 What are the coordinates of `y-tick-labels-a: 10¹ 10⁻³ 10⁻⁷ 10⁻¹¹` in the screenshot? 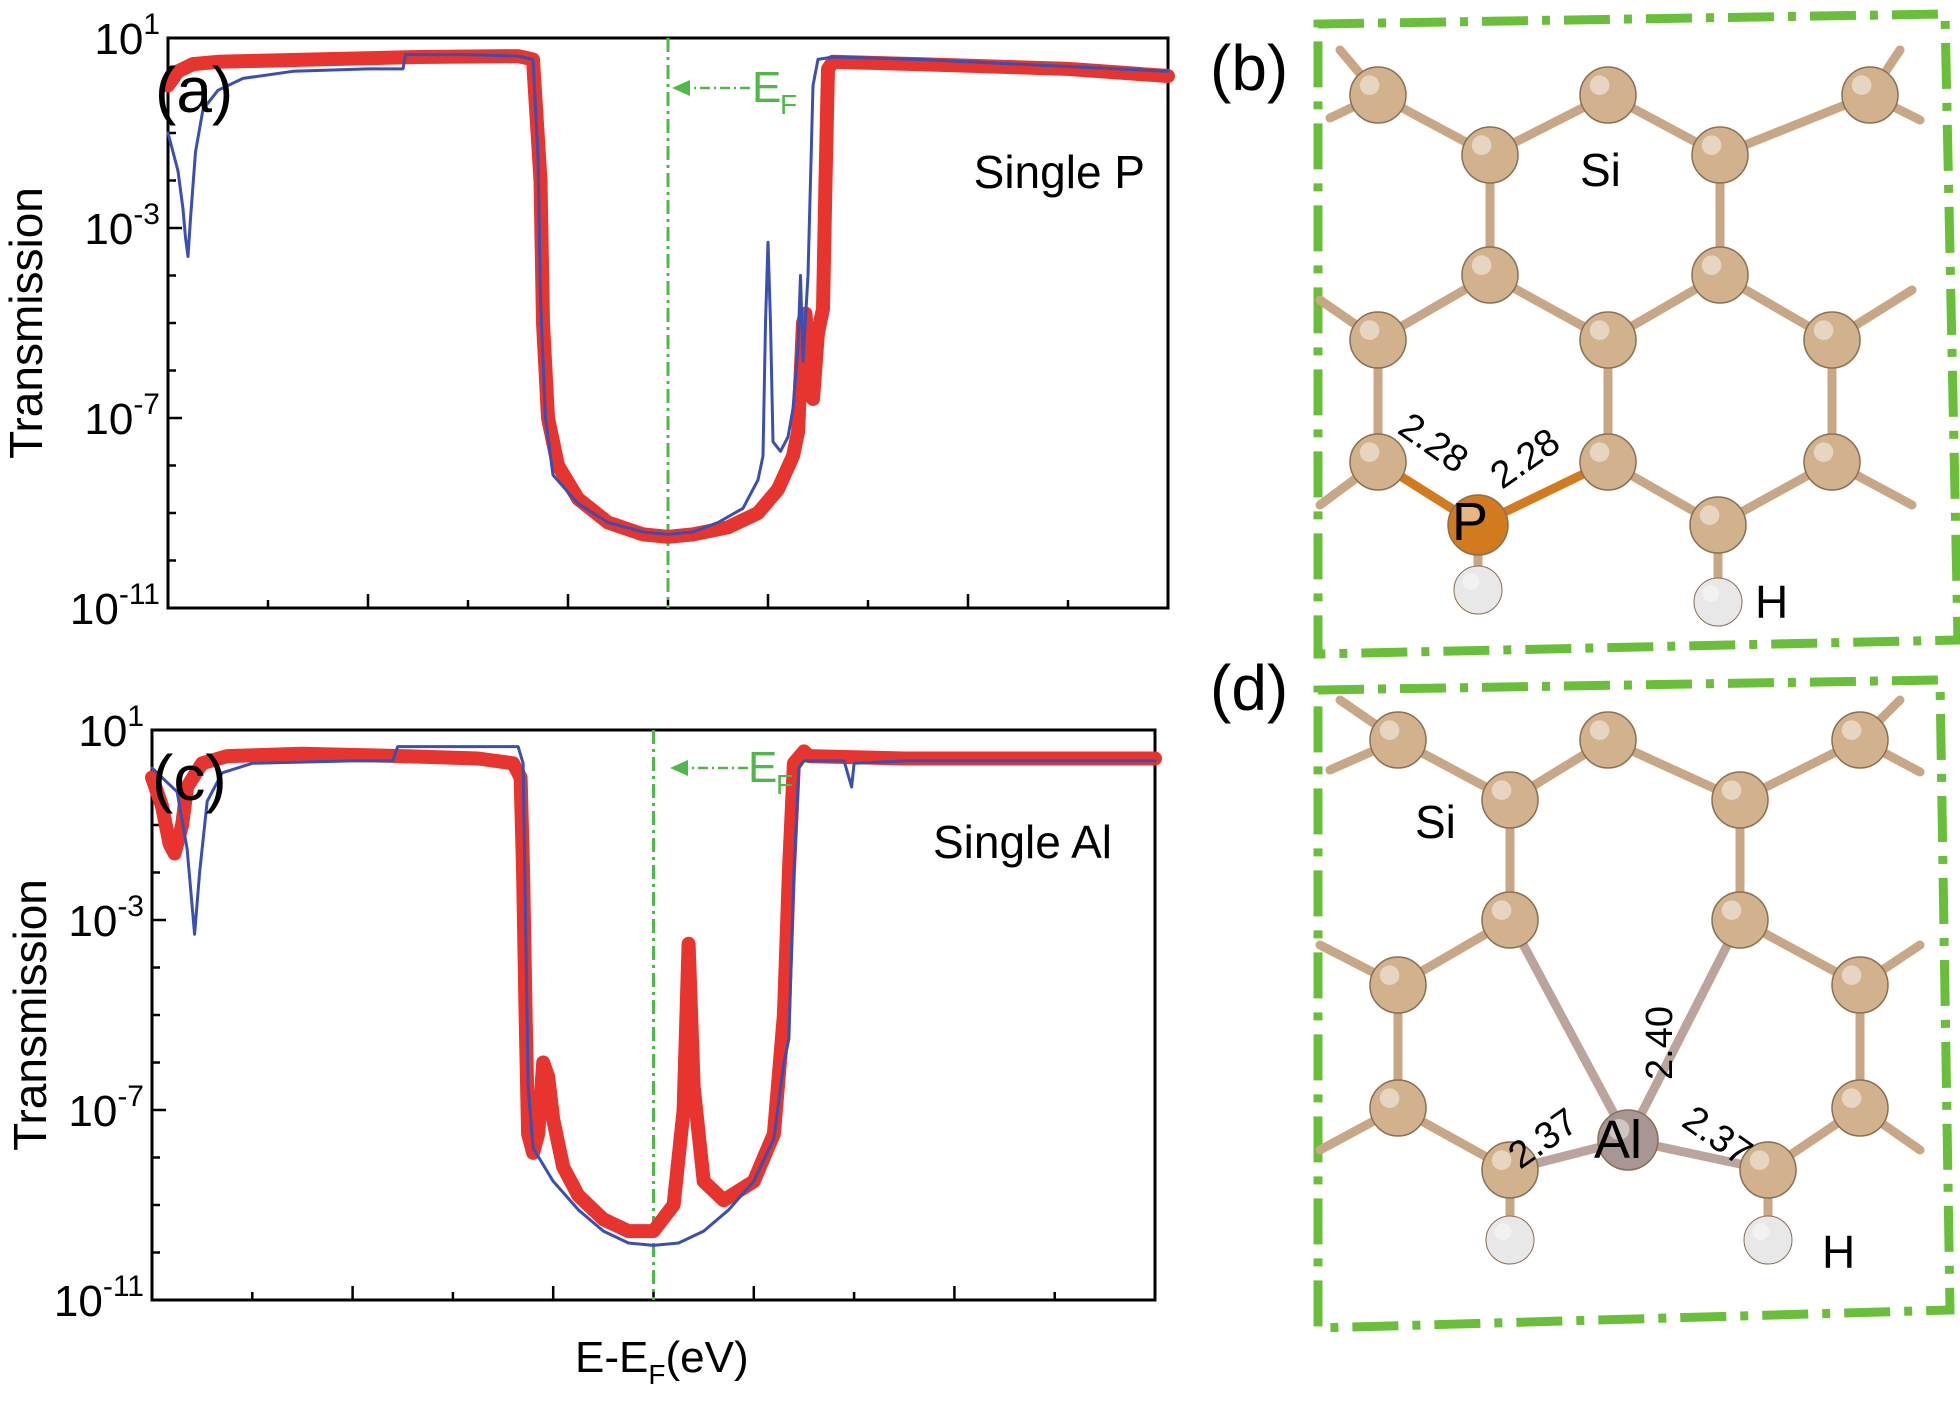 It's located at (115, 321).